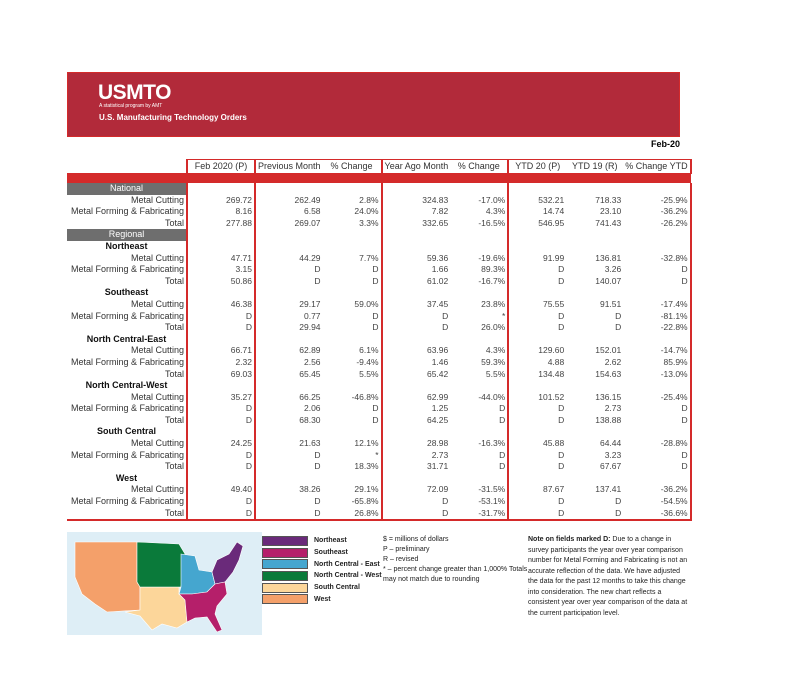  What do you see at coordinates (220, 258) in the screenshot?
I see `data-cell: 47.71` at bounding box center [220, 258].